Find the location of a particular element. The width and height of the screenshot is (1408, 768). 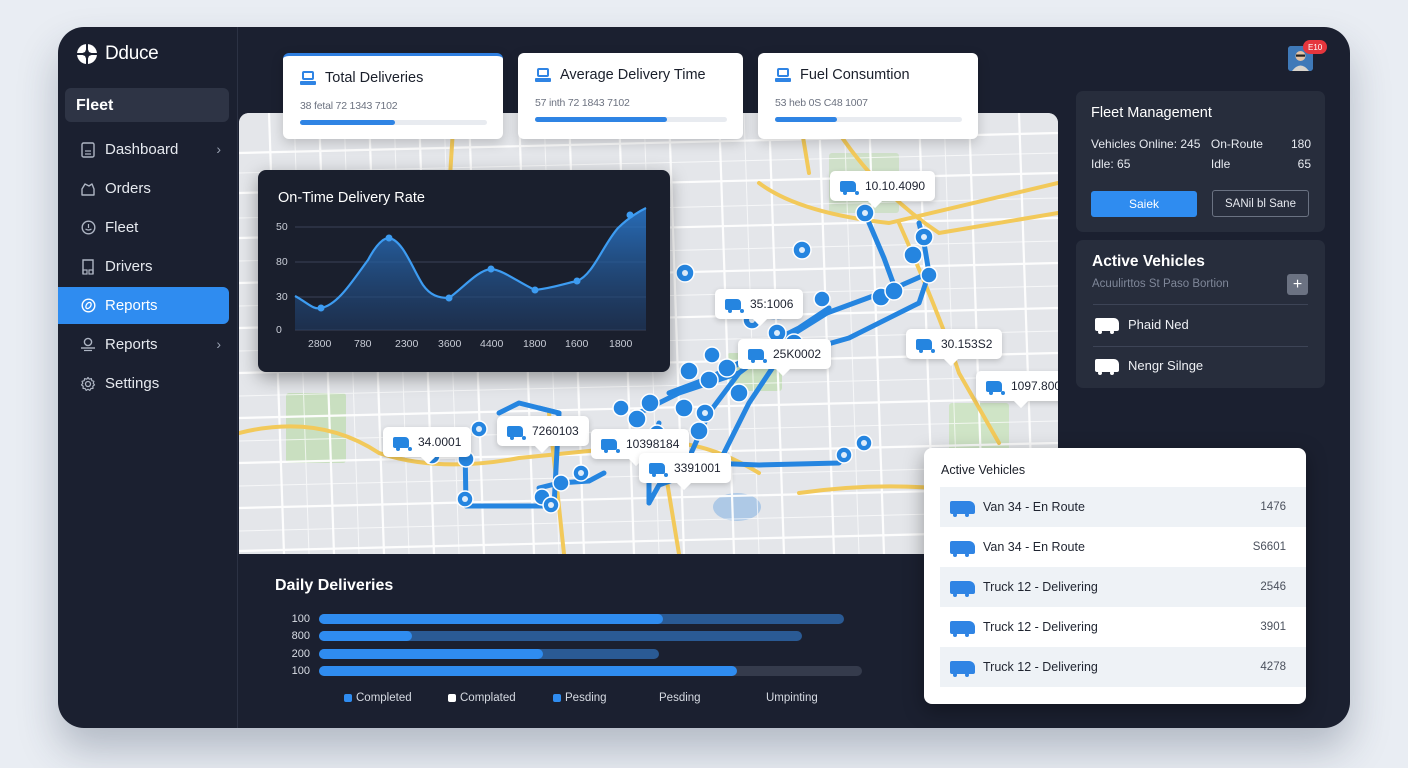

sidebar-item-settings: Settings is located at coordinates (143, 383).